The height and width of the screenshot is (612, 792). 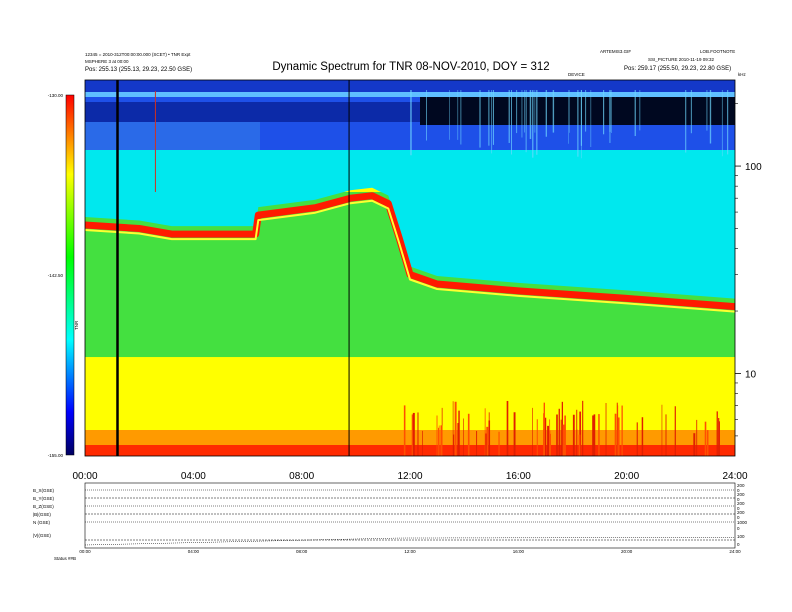 I want to click on bottom-right-label-5: 200, so click(x=741, y=503).